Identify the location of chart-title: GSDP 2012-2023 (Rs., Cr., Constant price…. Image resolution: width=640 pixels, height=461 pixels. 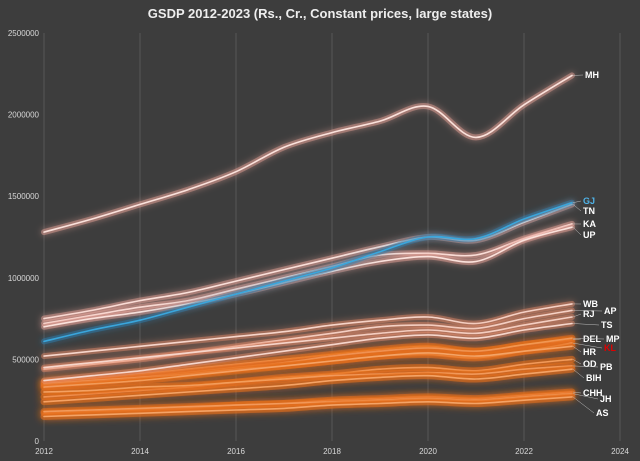
(320, 13).